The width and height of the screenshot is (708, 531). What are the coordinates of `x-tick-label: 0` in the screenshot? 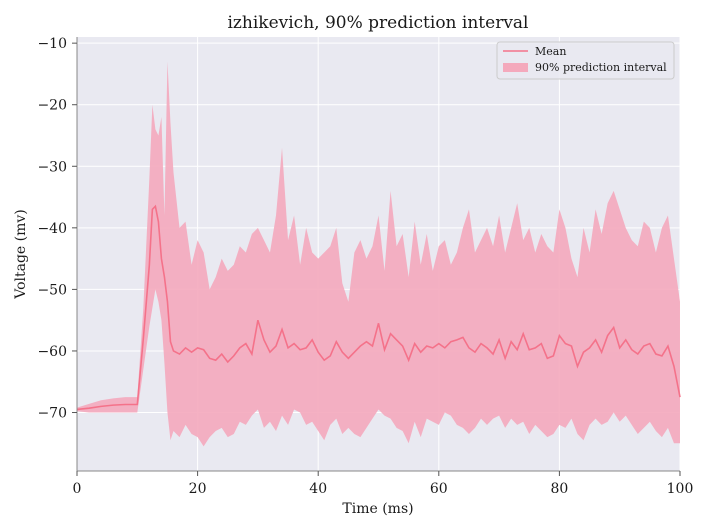 It's located at (77, 489).